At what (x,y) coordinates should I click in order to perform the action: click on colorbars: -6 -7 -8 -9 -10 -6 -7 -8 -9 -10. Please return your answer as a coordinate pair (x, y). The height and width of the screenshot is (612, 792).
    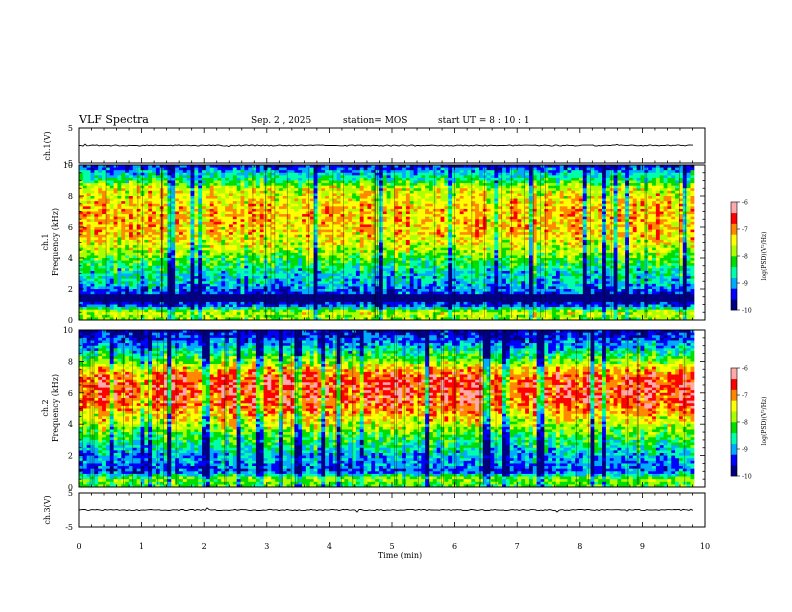
    Looking at the image, I should click on (741, 340).